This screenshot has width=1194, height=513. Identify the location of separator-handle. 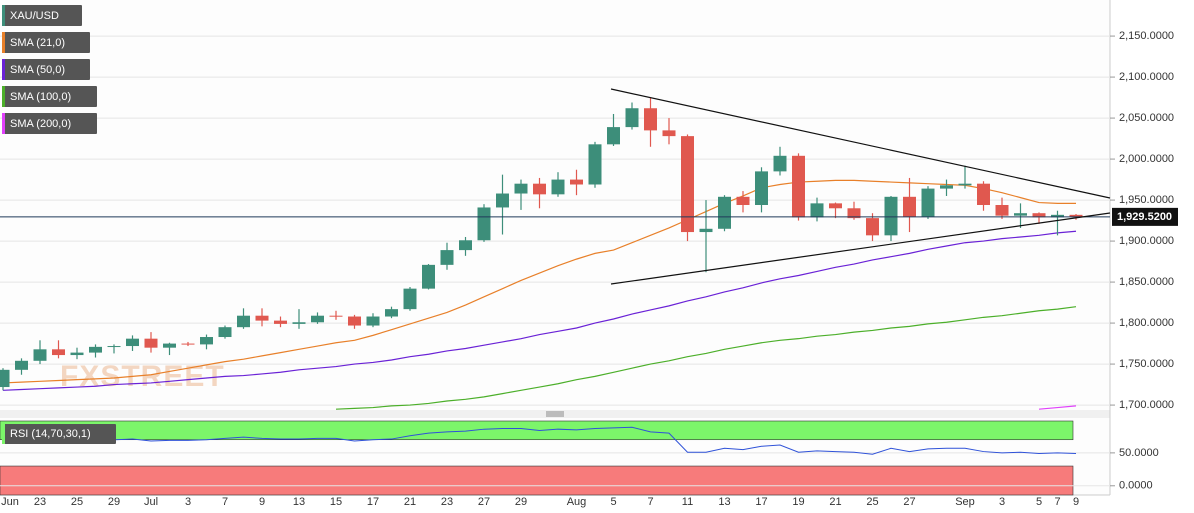
(555, 414).